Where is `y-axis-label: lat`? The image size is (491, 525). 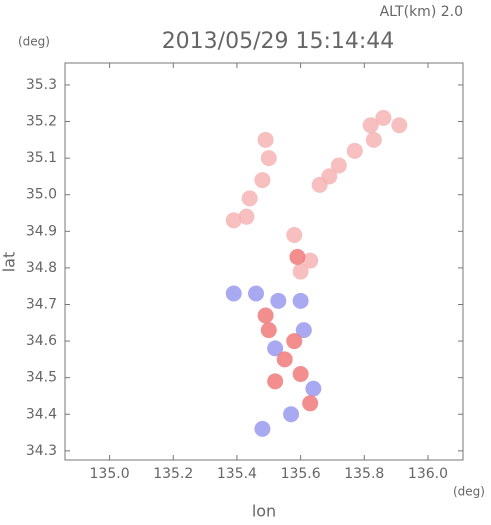 y-axis-label: lat is located at coordinates (9, 262).